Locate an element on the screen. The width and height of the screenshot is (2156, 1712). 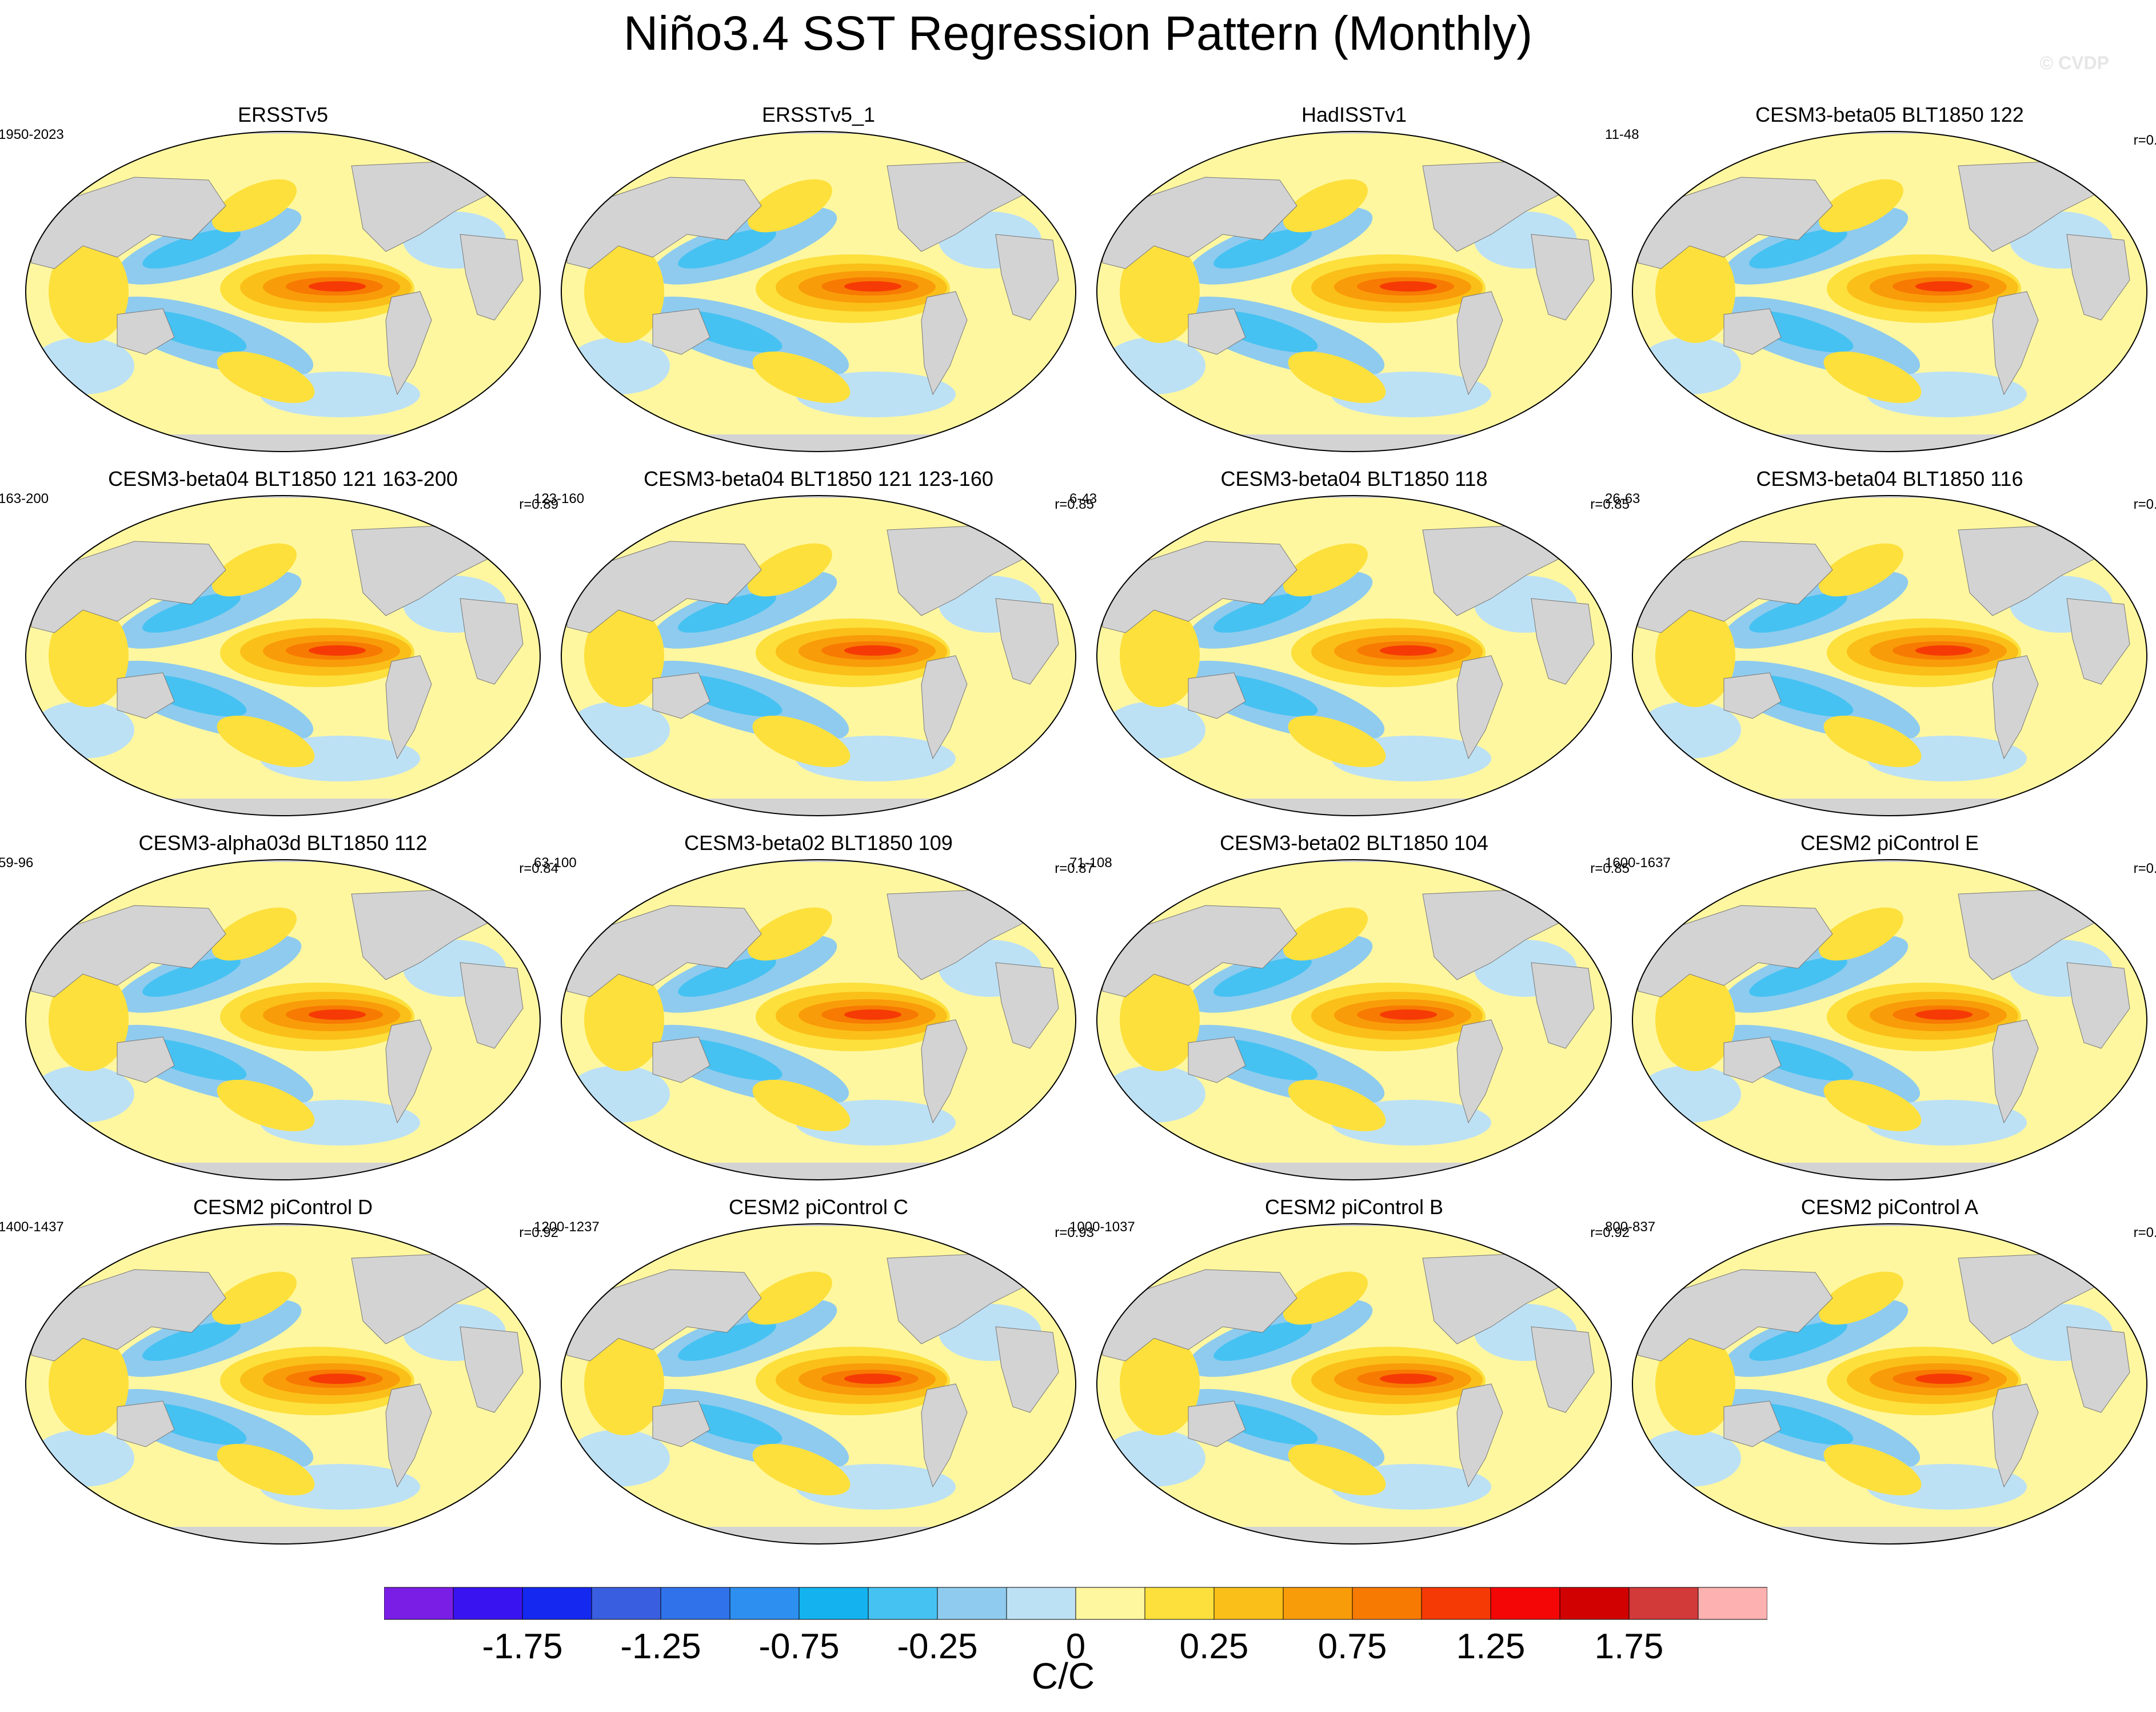
colorbar-swatches is located at coordinates (1076, 1603).